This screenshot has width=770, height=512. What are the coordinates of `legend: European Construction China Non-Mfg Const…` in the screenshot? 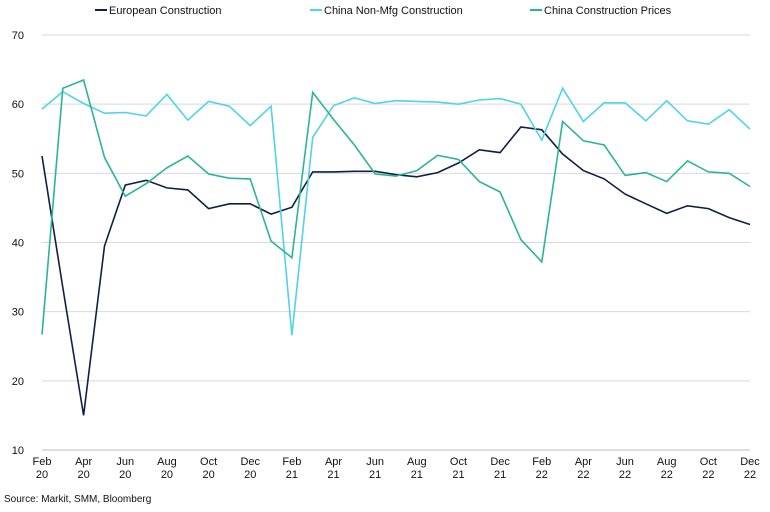 It's located at (383, 11).